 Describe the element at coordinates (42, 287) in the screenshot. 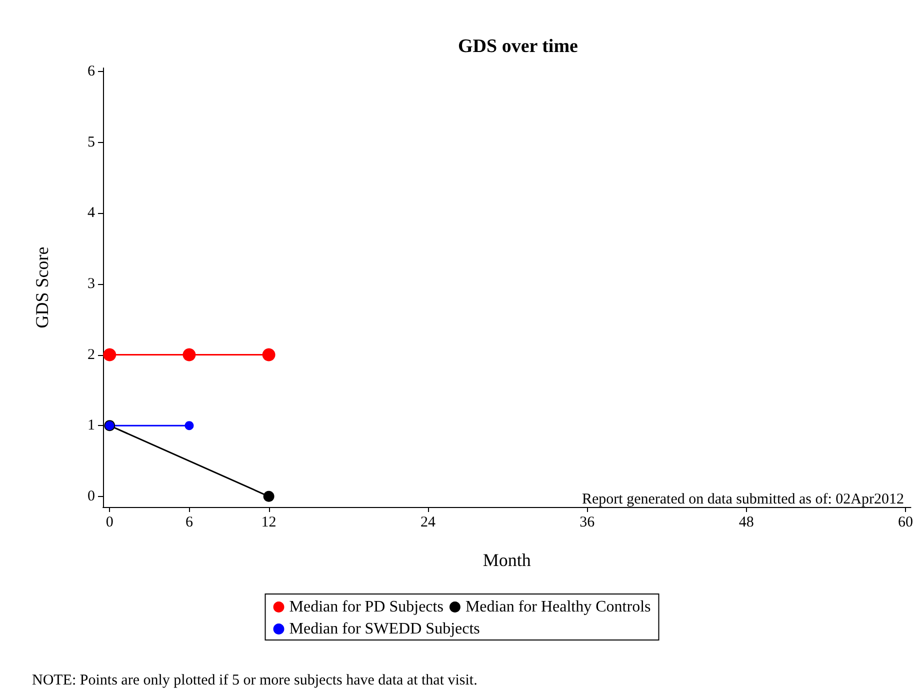

I see `y-axis-title: GDS Score` at that location.